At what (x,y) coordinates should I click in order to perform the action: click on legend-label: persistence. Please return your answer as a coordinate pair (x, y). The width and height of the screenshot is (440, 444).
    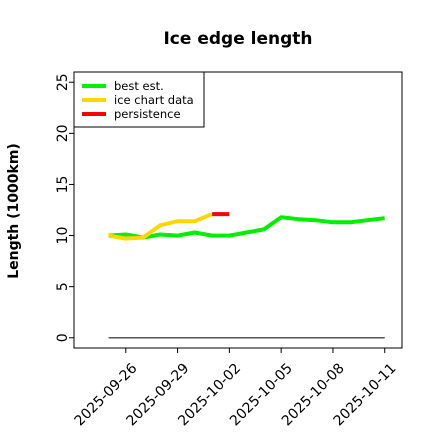
    Looking at the image, I should click on (147, 114).